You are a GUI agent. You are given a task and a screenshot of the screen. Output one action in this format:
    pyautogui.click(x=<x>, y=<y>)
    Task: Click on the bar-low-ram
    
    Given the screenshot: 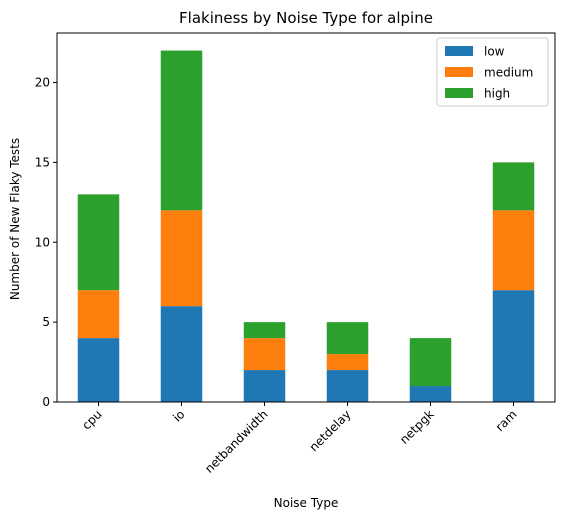 What is the action you would take?
    pyautogui.click(x=513, y=346)
    